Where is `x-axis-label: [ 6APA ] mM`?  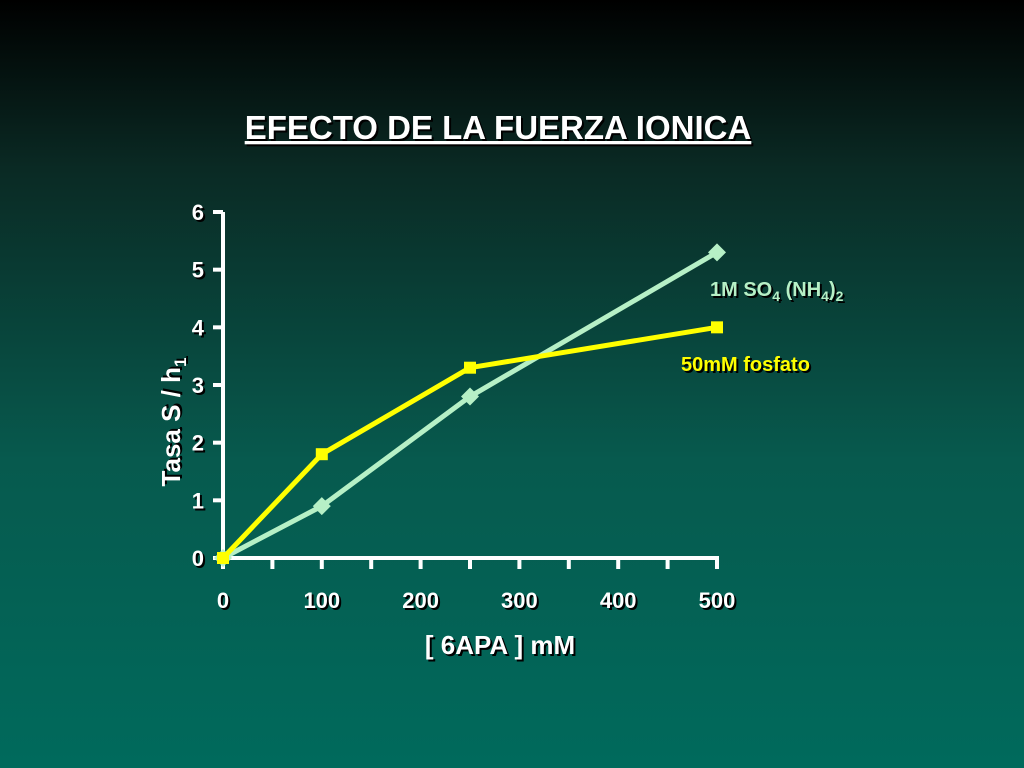 x-axis-label: [ 6APA ] mM is located at coordinates (500, 645).